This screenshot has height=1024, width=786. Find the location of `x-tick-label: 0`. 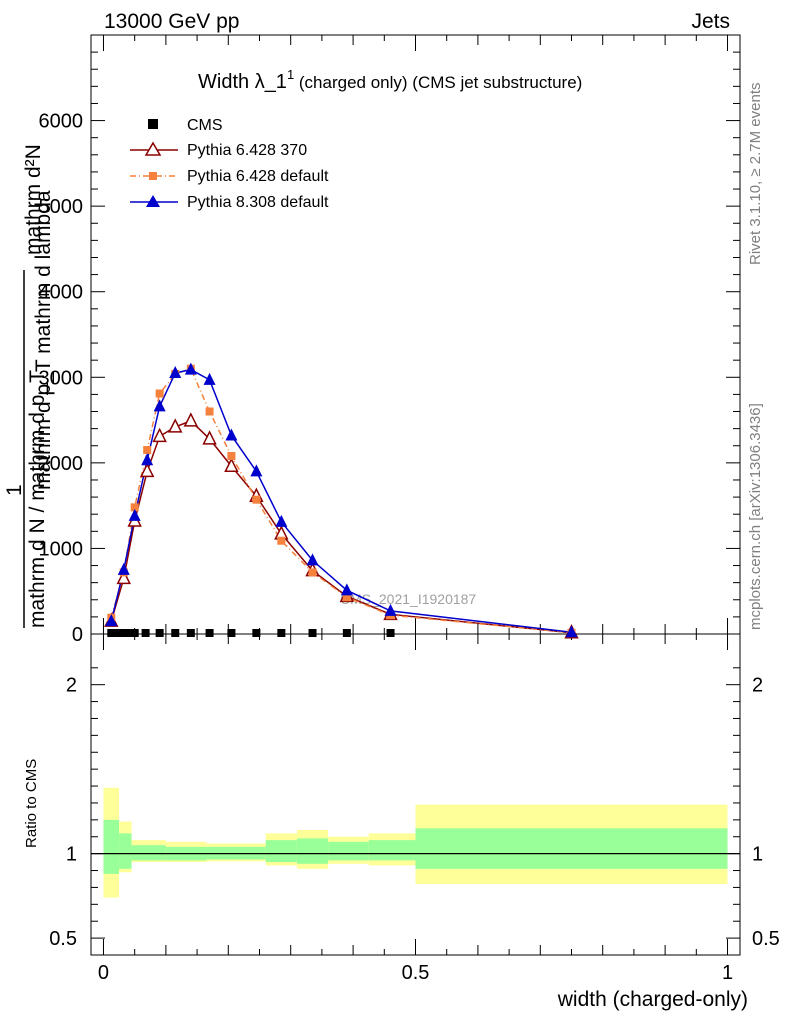

x-tick-label: 0 is located at coordinates (103, 973).